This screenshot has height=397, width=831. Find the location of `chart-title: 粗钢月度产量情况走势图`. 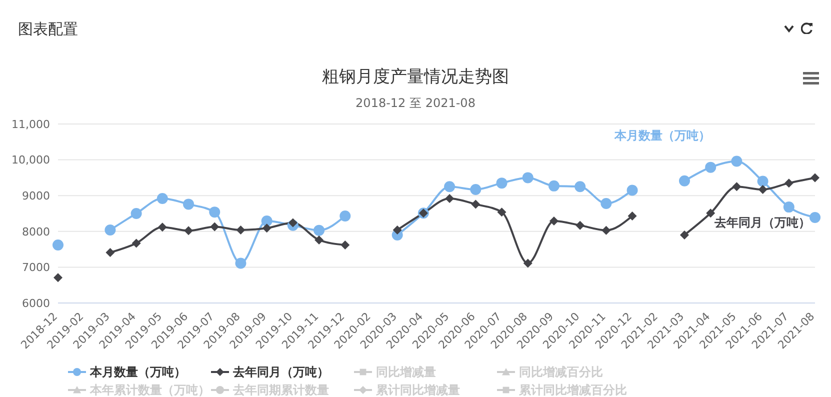

chart-title: 粗钢月度产量情况走势图 is located at coordinates (415, 77).